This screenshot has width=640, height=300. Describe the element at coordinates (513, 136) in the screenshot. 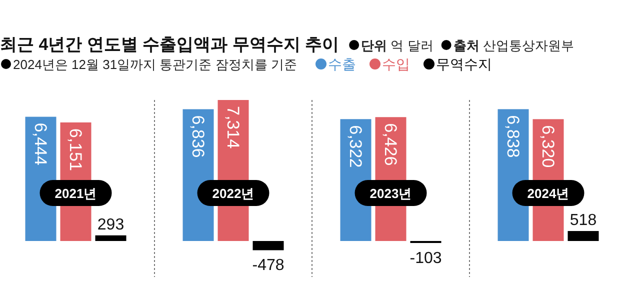

I see `data-label: 6,838` at that location.